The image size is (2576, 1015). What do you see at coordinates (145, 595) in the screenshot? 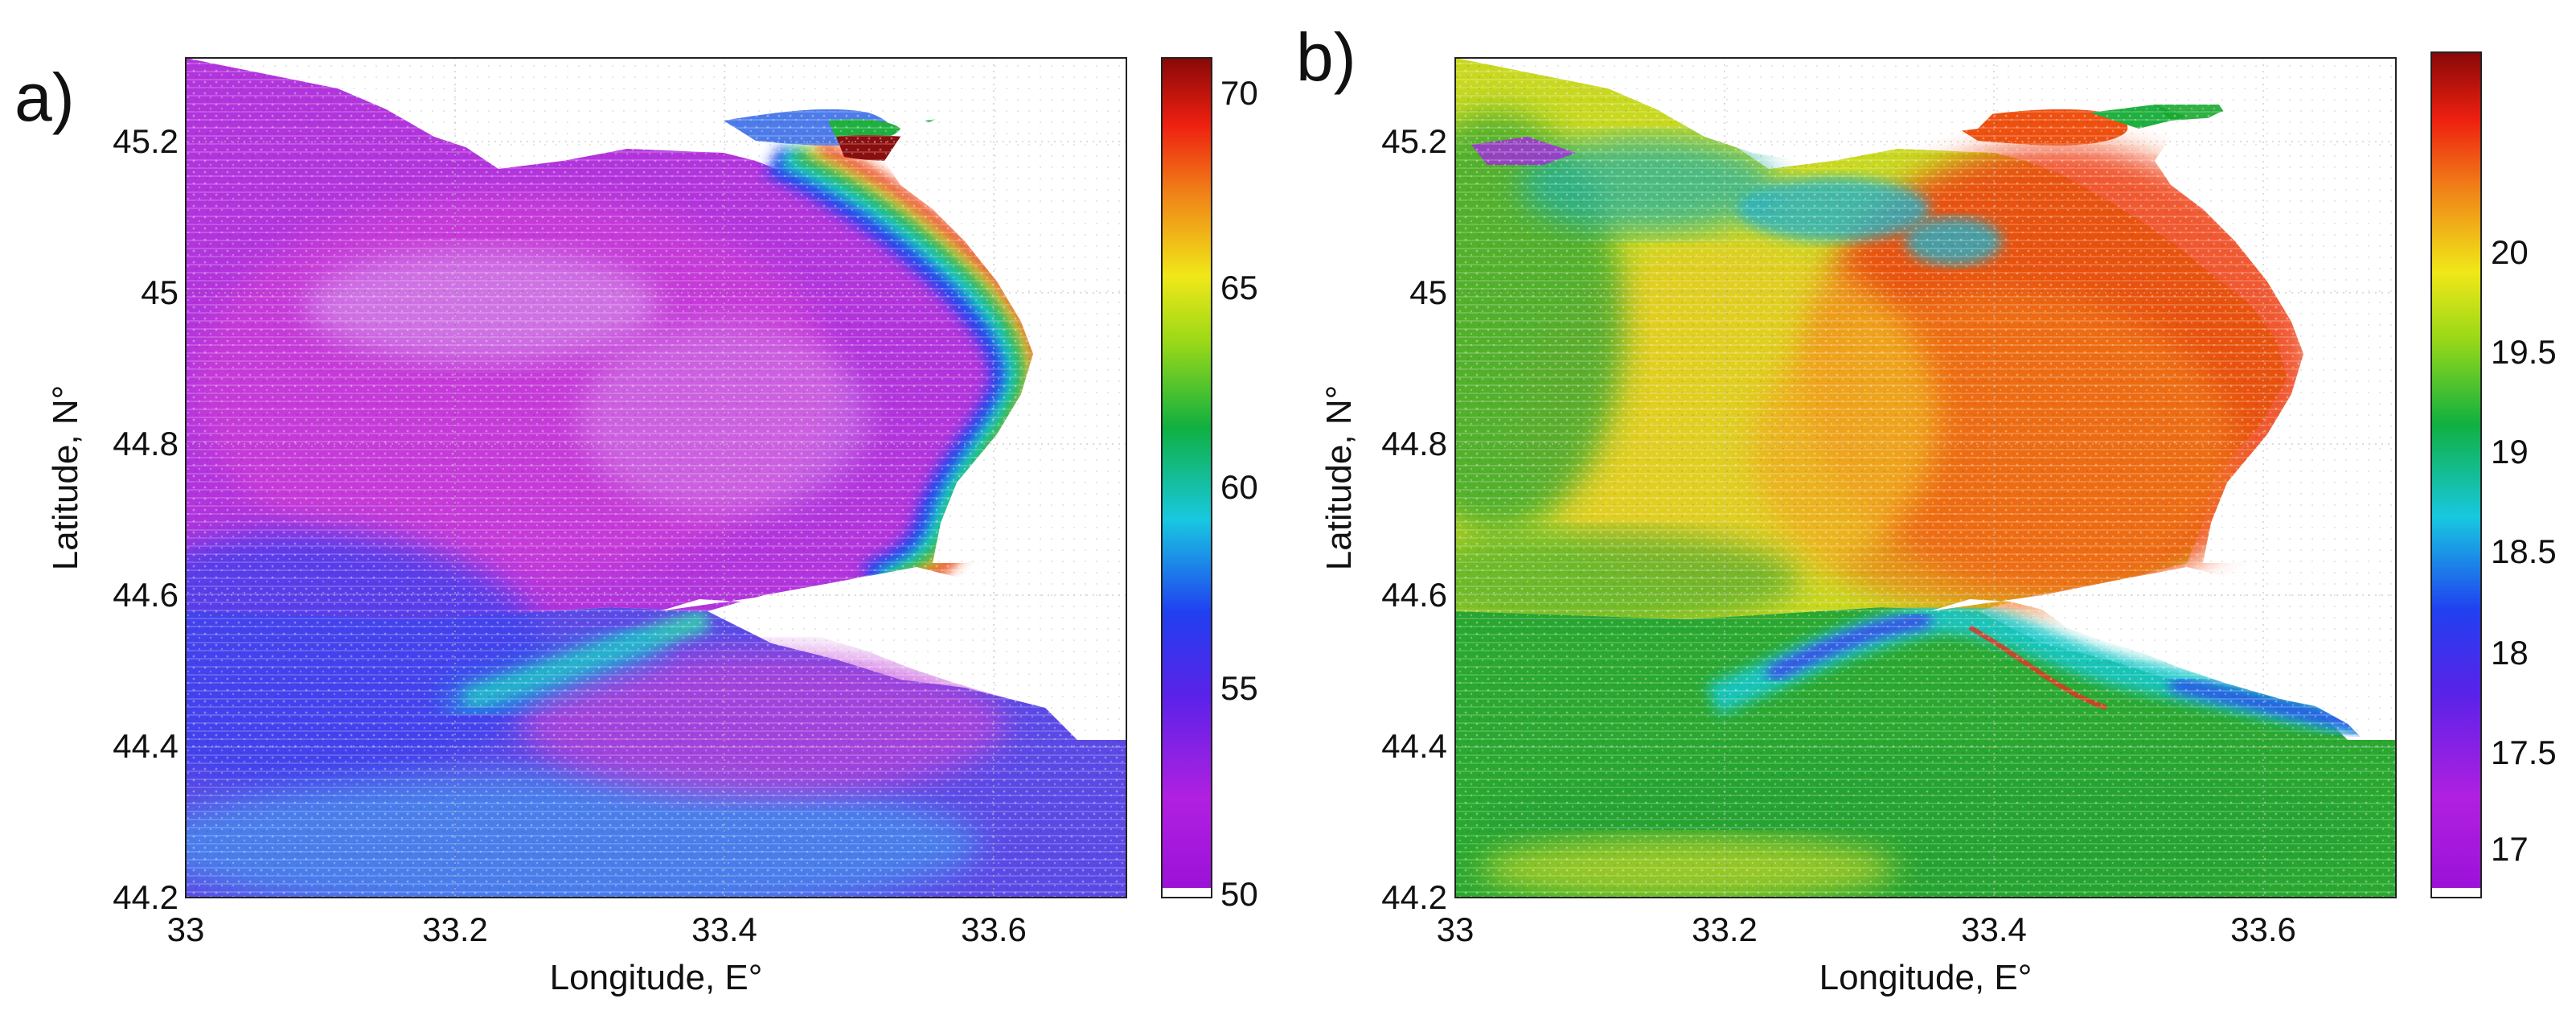
I see `panel-a-ytick: 44.6` at bounding box center [145, 595].